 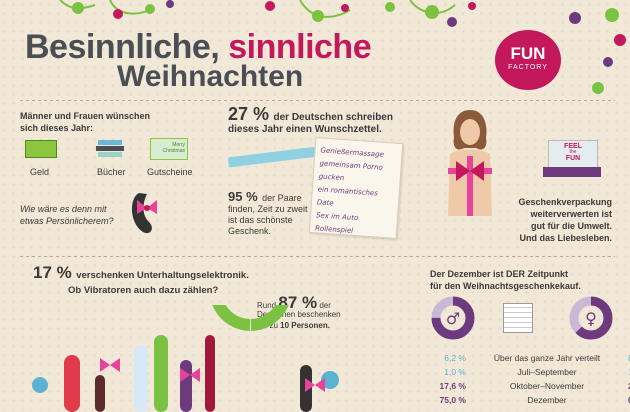 What do you see at coordinates (571, 214) in the screenshot?
I see `packaging-line2: weiterverwerten ist` at bounding box center [571, 214].